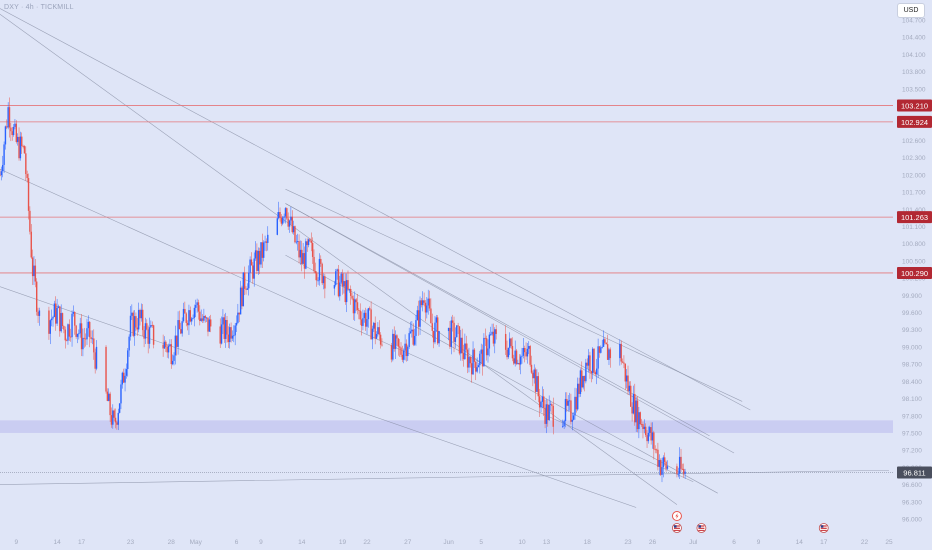 Image resolution: width=932 pixels, height=550 pixels. What do you see at coordinates (302, 542) in the screenshot?
I see `time-tick-label: 14` at bounding box center [302, 542].